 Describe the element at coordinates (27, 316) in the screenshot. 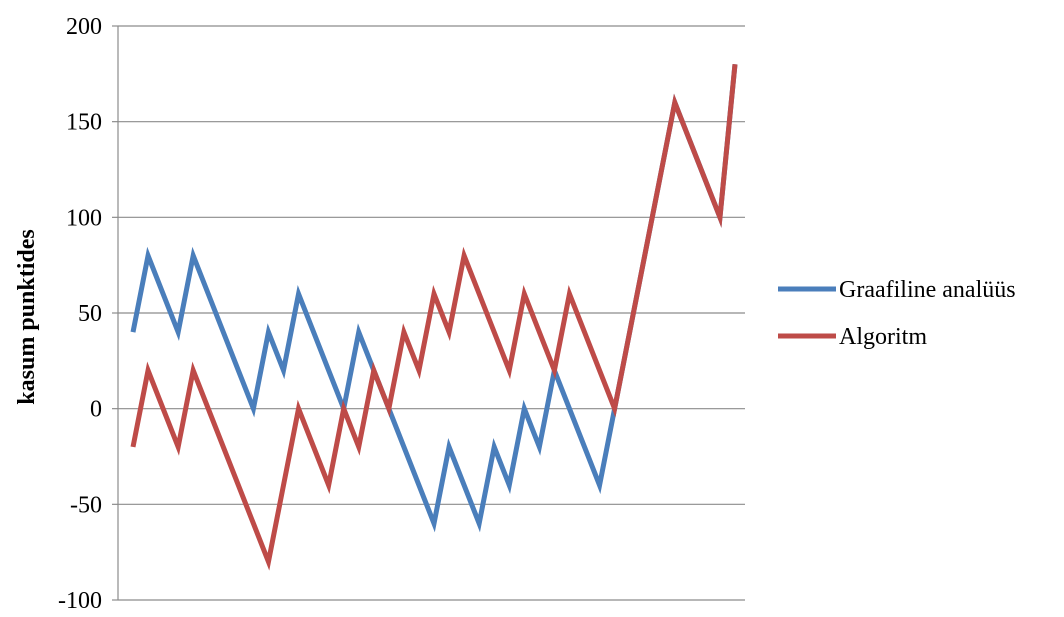

I see `y-axis-label: kasum punktides` at that location.